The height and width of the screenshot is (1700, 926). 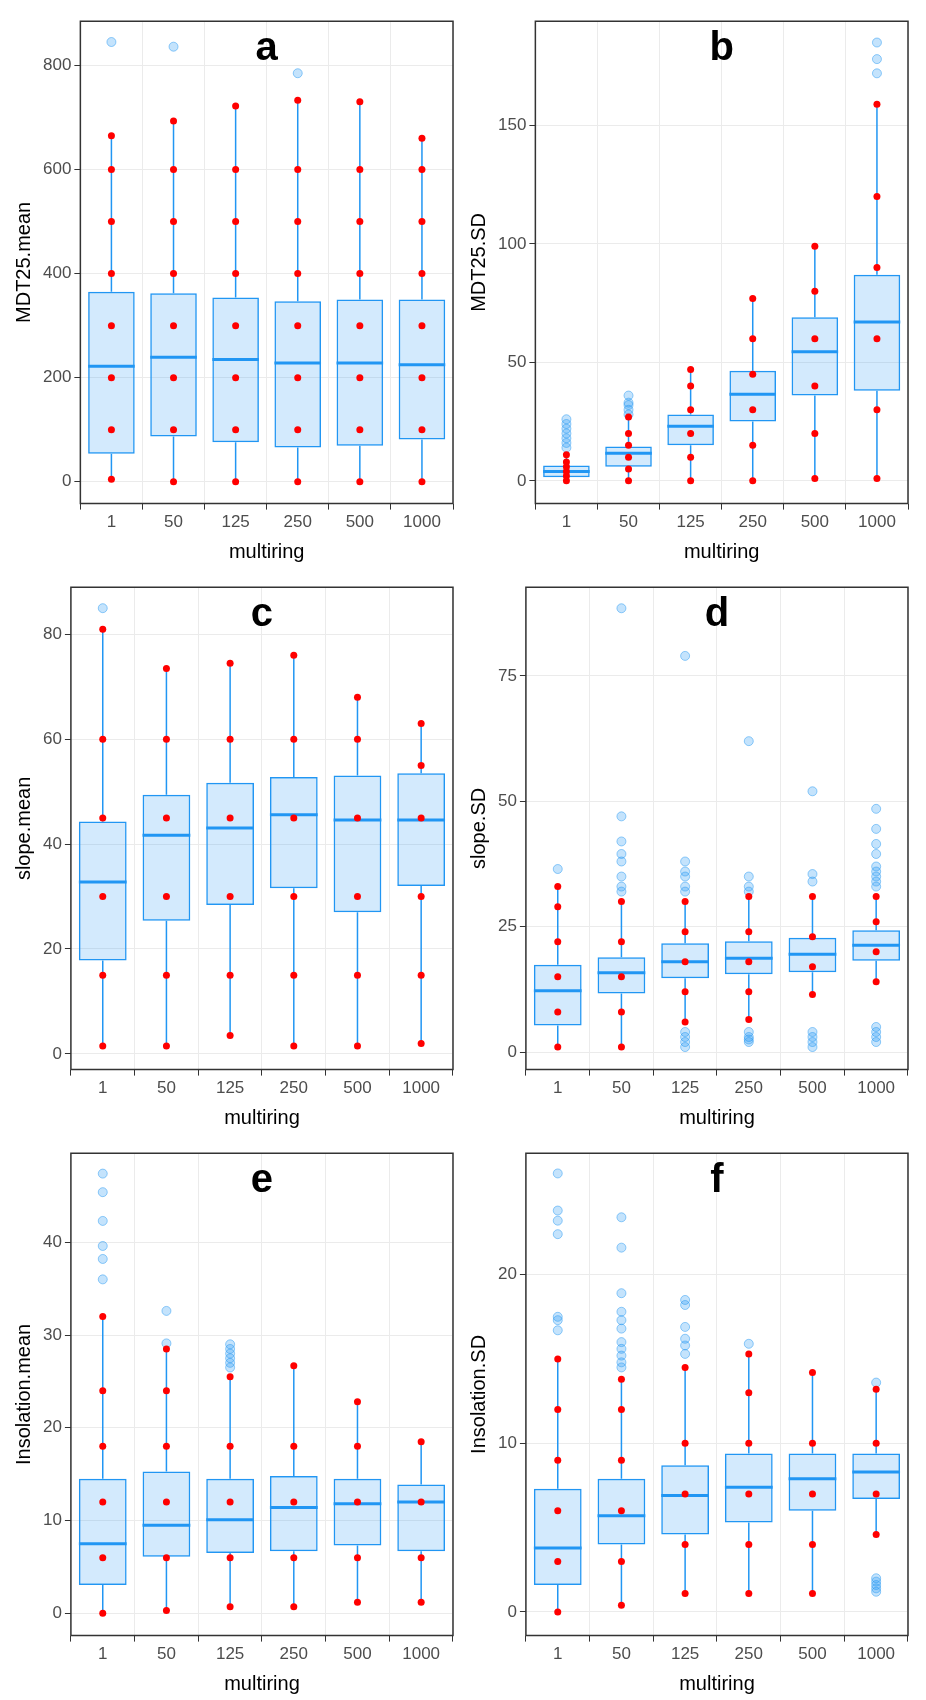 I want to click on y-axis-title: MDT25.mean, so click(x=22, y=262).